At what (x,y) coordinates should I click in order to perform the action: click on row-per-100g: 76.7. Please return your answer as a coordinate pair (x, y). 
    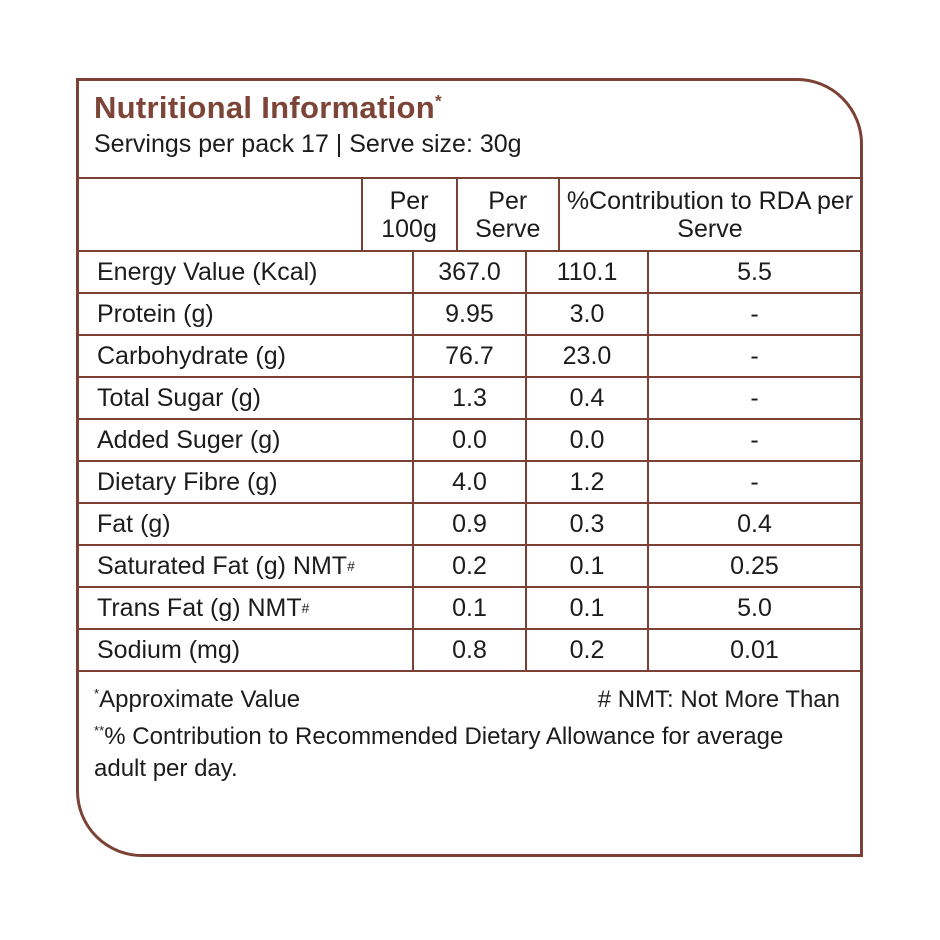
    Looking at the image, I should click on (468, 356).